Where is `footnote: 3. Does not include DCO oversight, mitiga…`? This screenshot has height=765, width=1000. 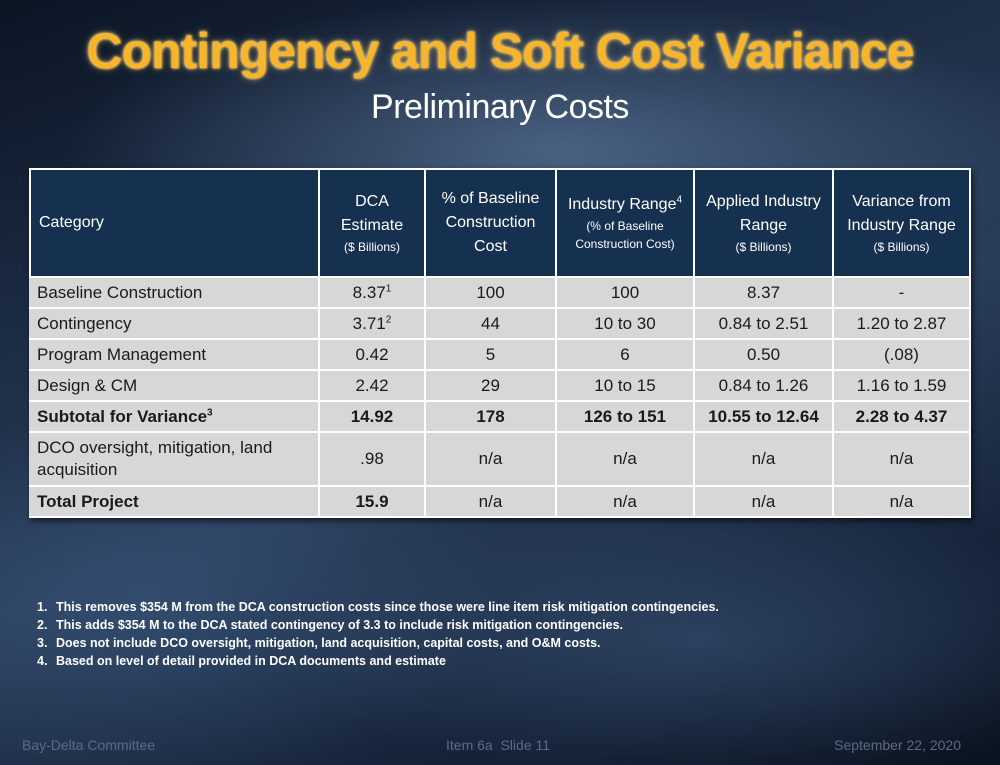
footnote: 3. Does not include DCO oversight, mitiga… is located at coordinates (319, 643).